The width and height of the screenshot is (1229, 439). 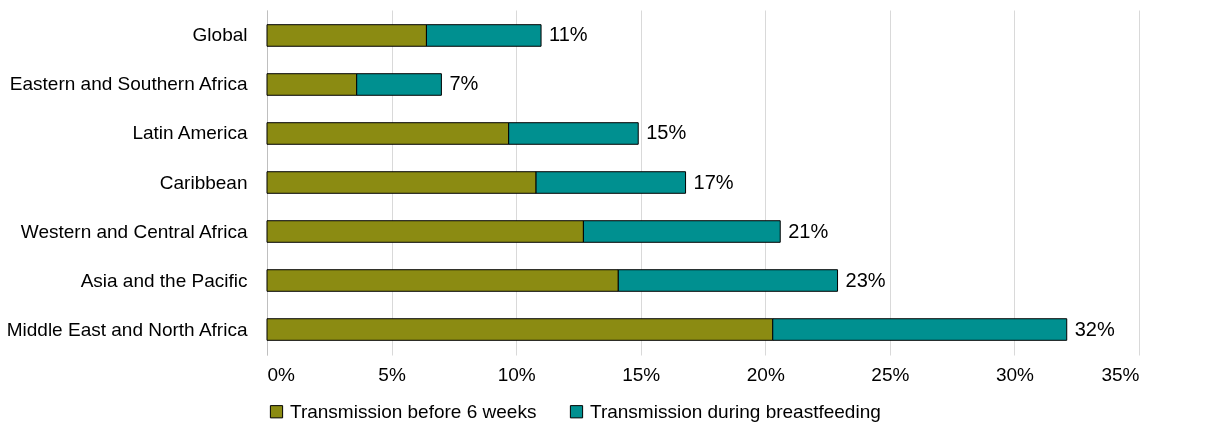 I want to click on y-tick-label: Asia and the Pacific, so click(x=164, y=280).